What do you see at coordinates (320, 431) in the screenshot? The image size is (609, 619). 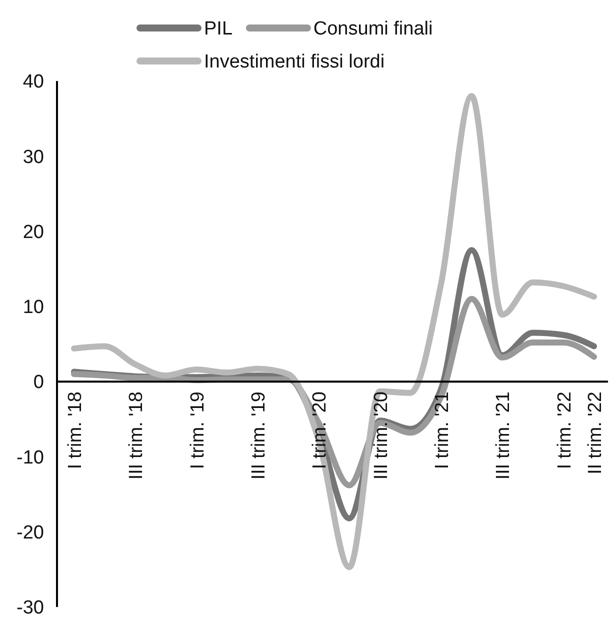 I see `x-tick-label: I trim. '20` at bounding box center [320, 431].